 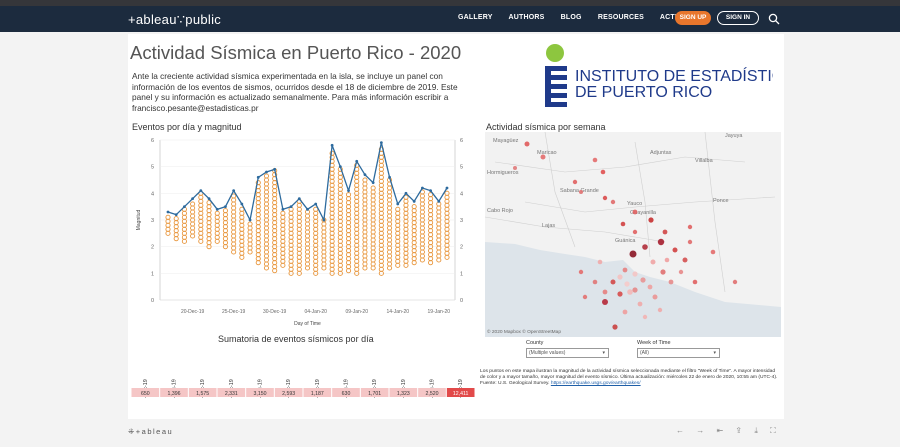 What do you see at coordinates (720, 430) in the screenshot?
I see `reset-icon: ⇤` at bounding box center [720, 430].